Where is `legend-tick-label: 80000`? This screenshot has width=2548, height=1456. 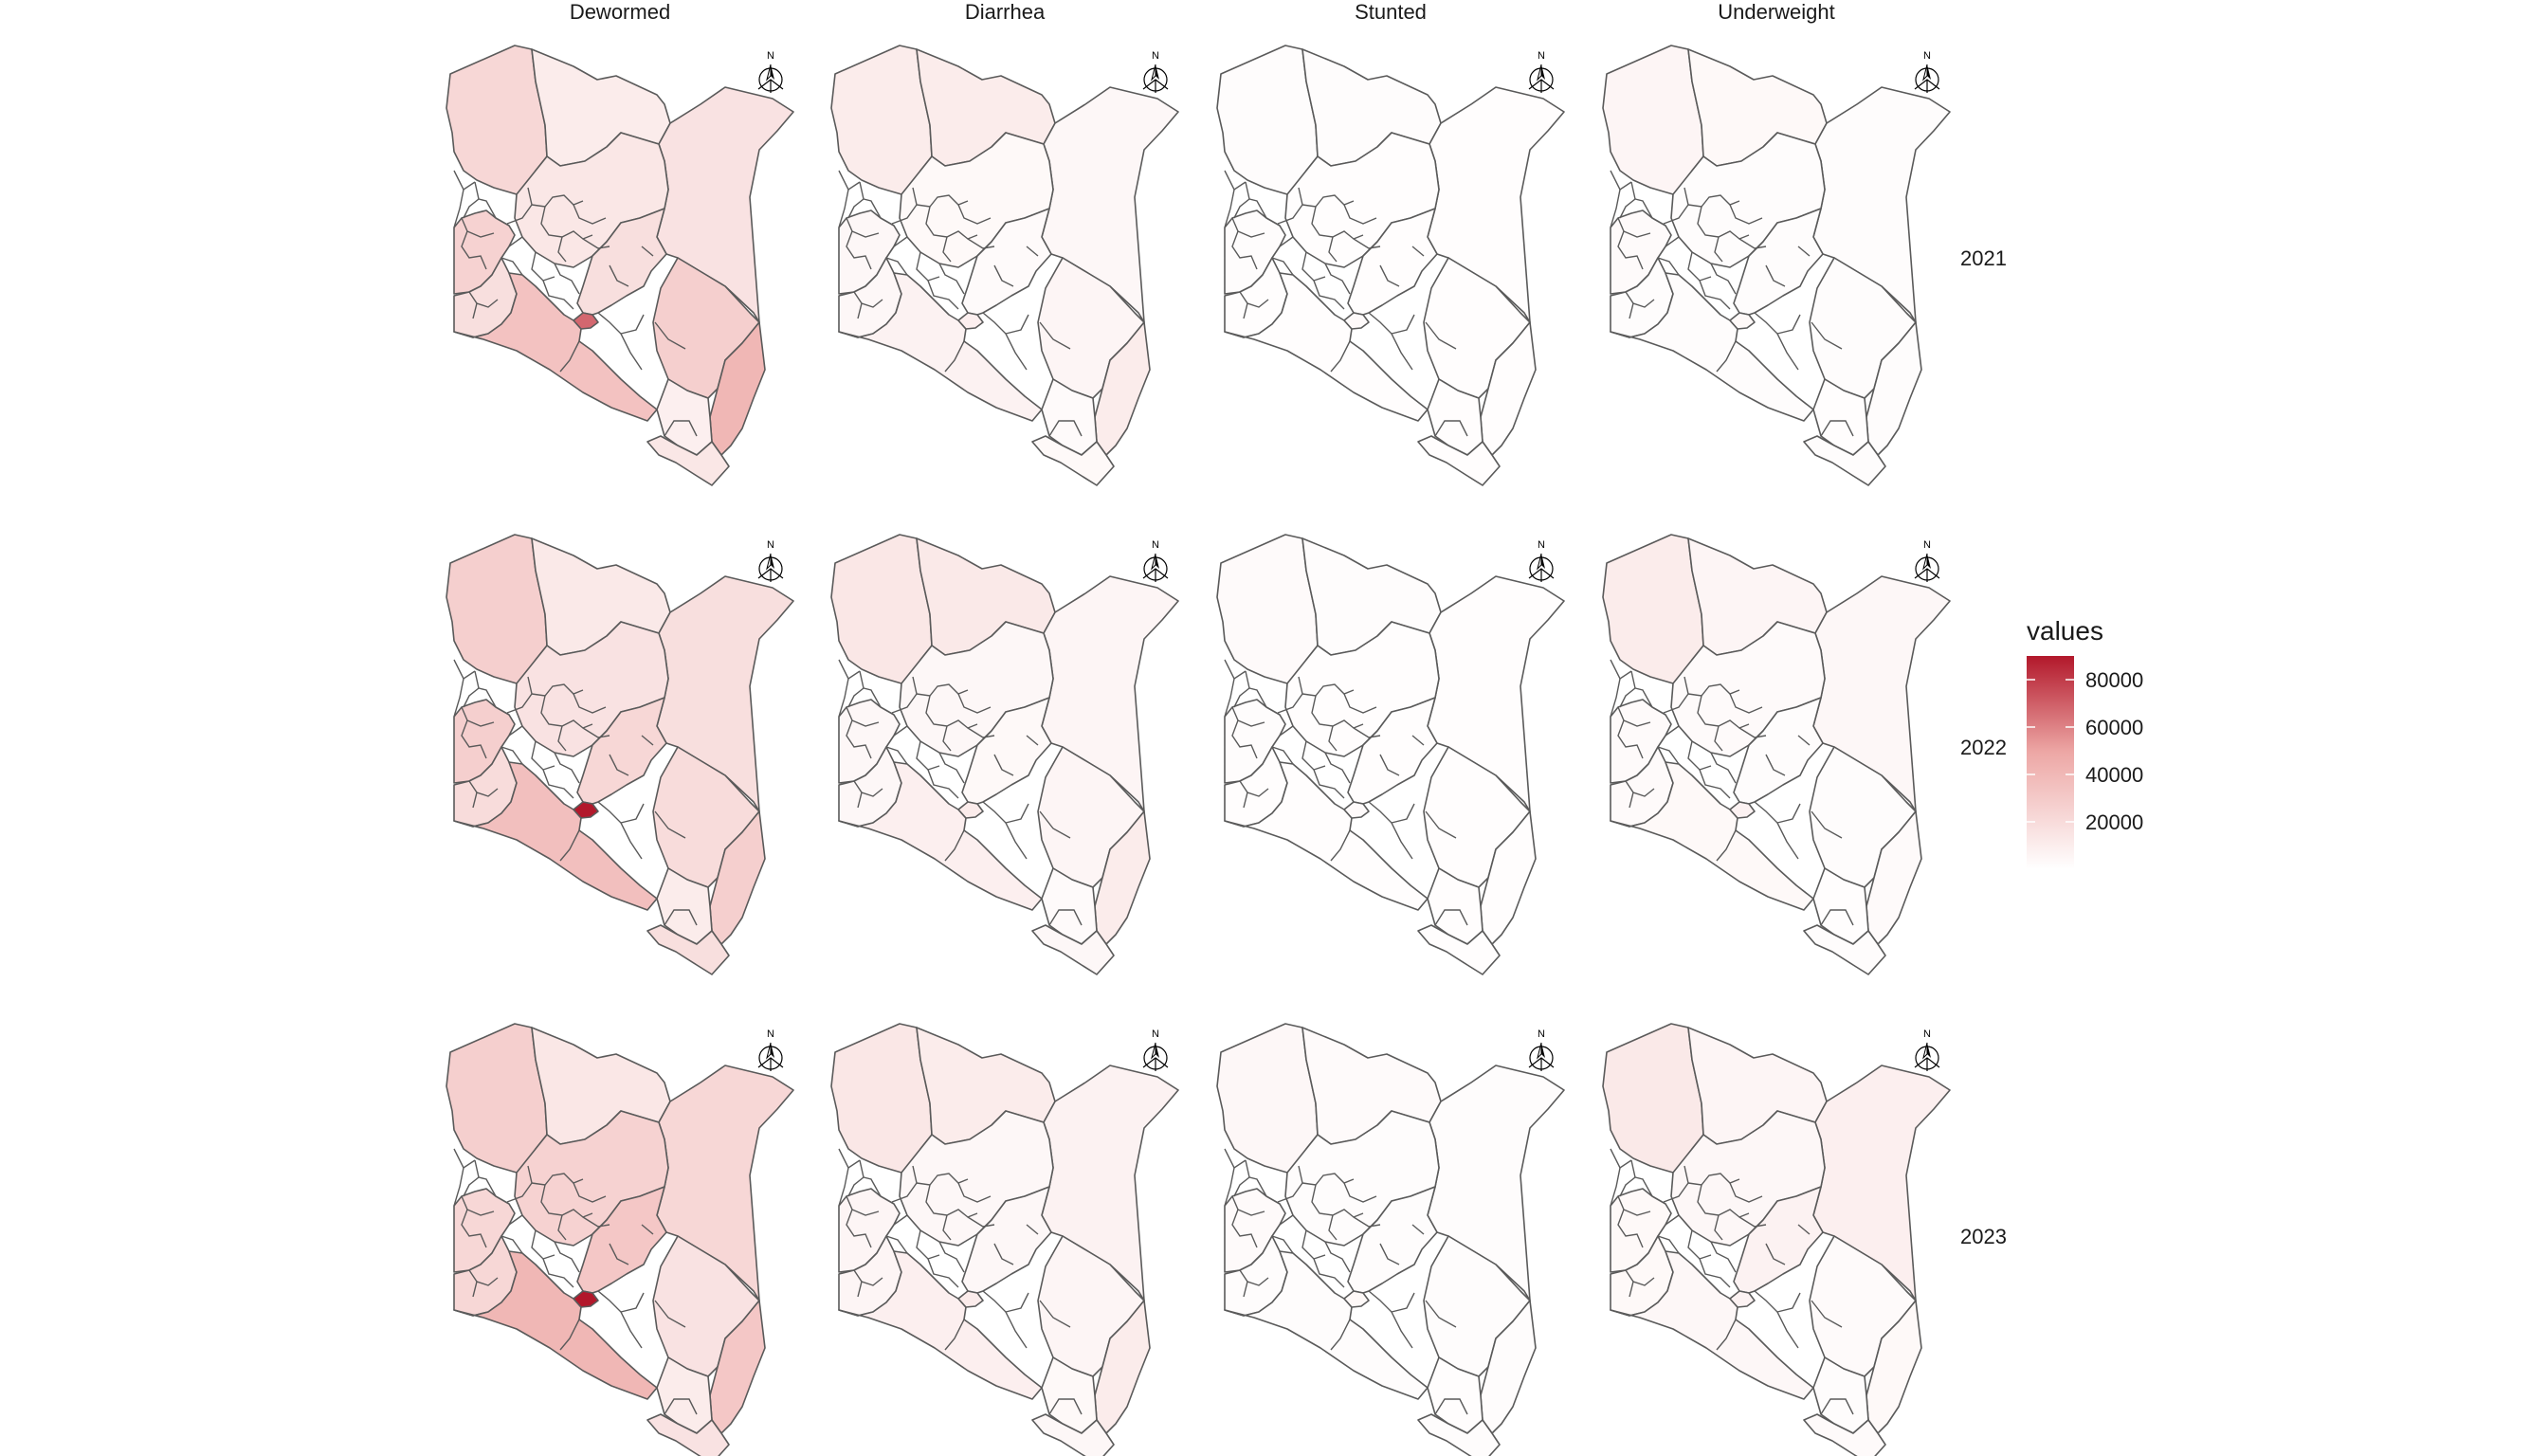
legend-tick-label: 80000 is located at coordinates (2114, 680).